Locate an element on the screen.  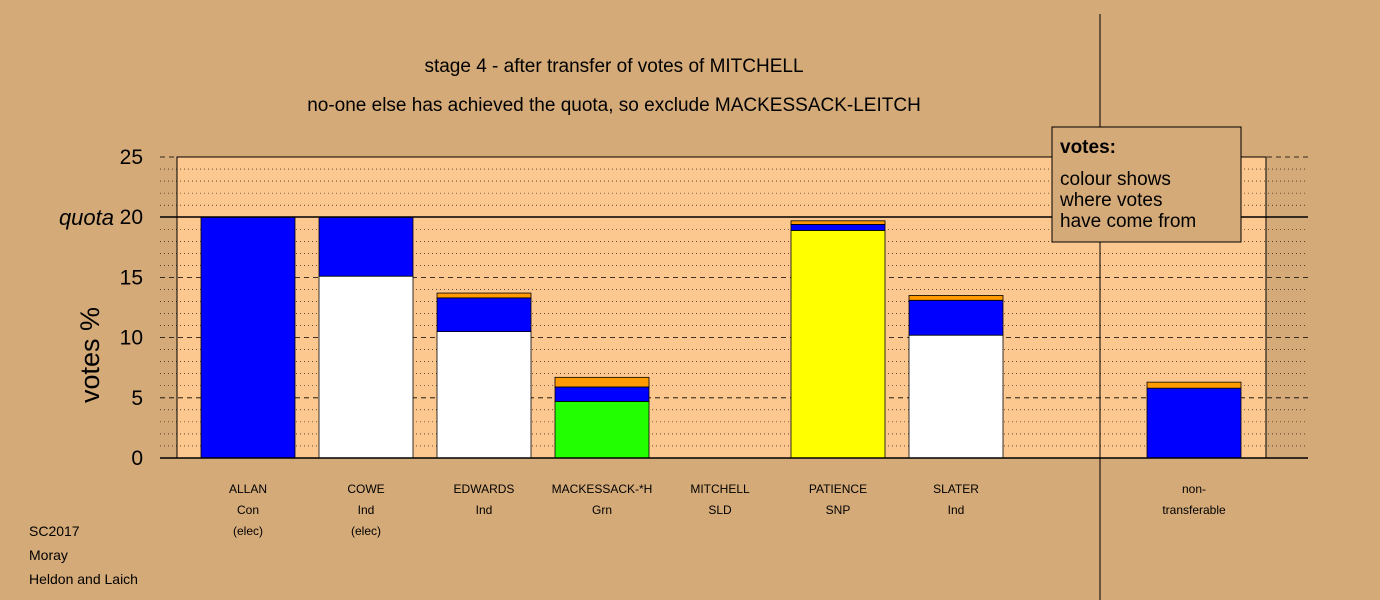
bar-segment-cowe-ind is located at coordinates (366, 367).